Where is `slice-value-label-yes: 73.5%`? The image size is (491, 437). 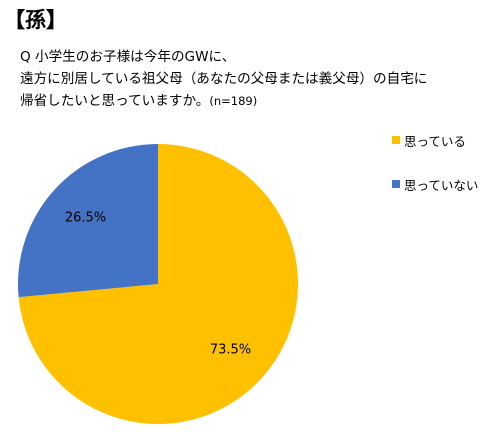
slice-value-label-yes: 73.5% is located at coordinates (230, 349).